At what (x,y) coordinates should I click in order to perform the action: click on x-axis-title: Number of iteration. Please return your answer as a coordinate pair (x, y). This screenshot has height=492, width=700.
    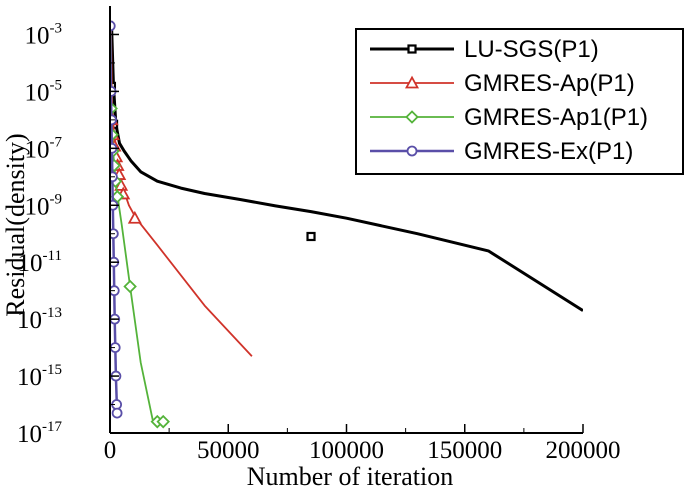
    Looking at the image, I should click on (350, 476).